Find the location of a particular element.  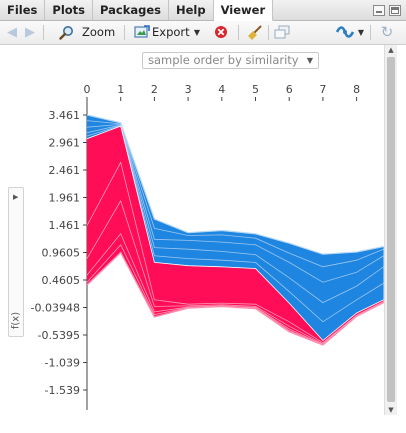

vertical-scrollbar: ▲ ▼ is located at coordinates (390, 230).